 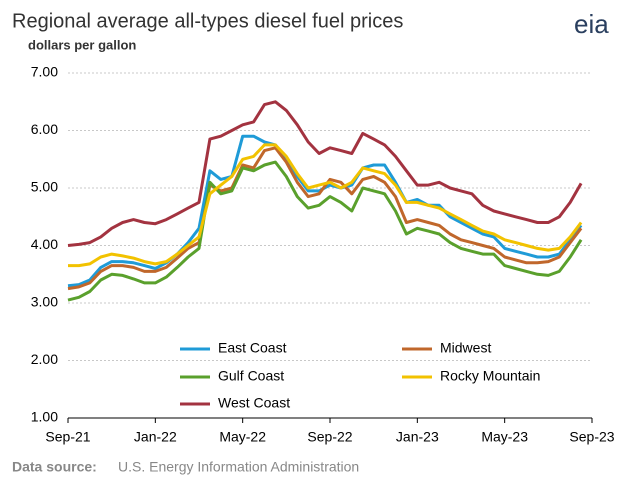 I want to click on chart-subtitle: dollars per gallon, so click(x=82, y=44).